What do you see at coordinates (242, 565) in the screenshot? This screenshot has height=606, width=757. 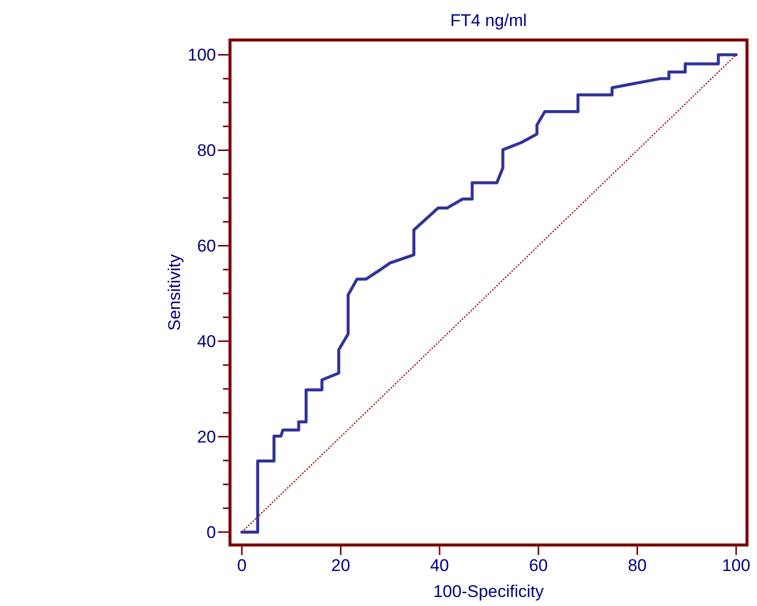 I see `x-tick-label: 0` at bounding box center [242, 565].